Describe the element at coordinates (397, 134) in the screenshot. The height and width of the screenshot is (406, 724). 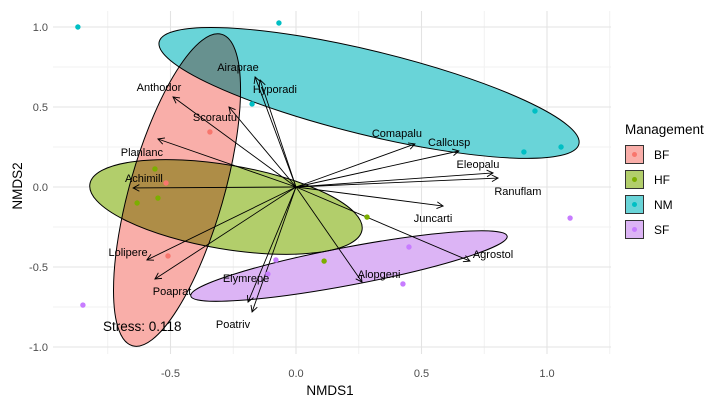
I see `species-label-comapalu: Comapalu` at that location.